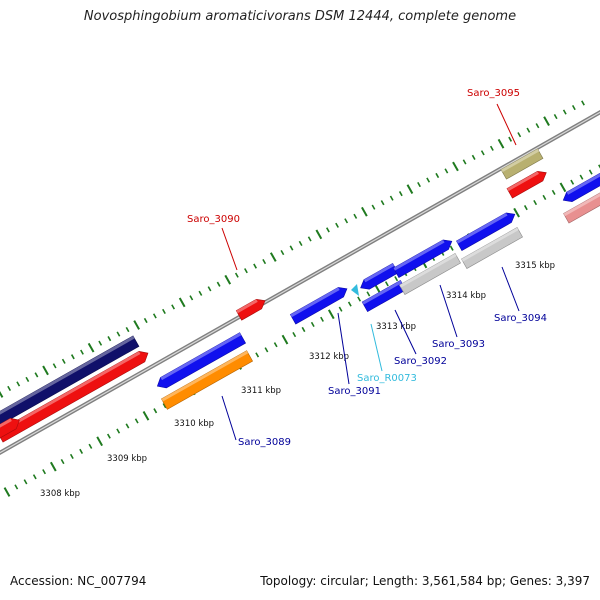 Image resolution: width=600 pixels, height=600 pixels. What do you see at coordinates (60, 494) in the screenshot?
I see `scale-label: 3308 kbp` at bounding box center [60, 494].